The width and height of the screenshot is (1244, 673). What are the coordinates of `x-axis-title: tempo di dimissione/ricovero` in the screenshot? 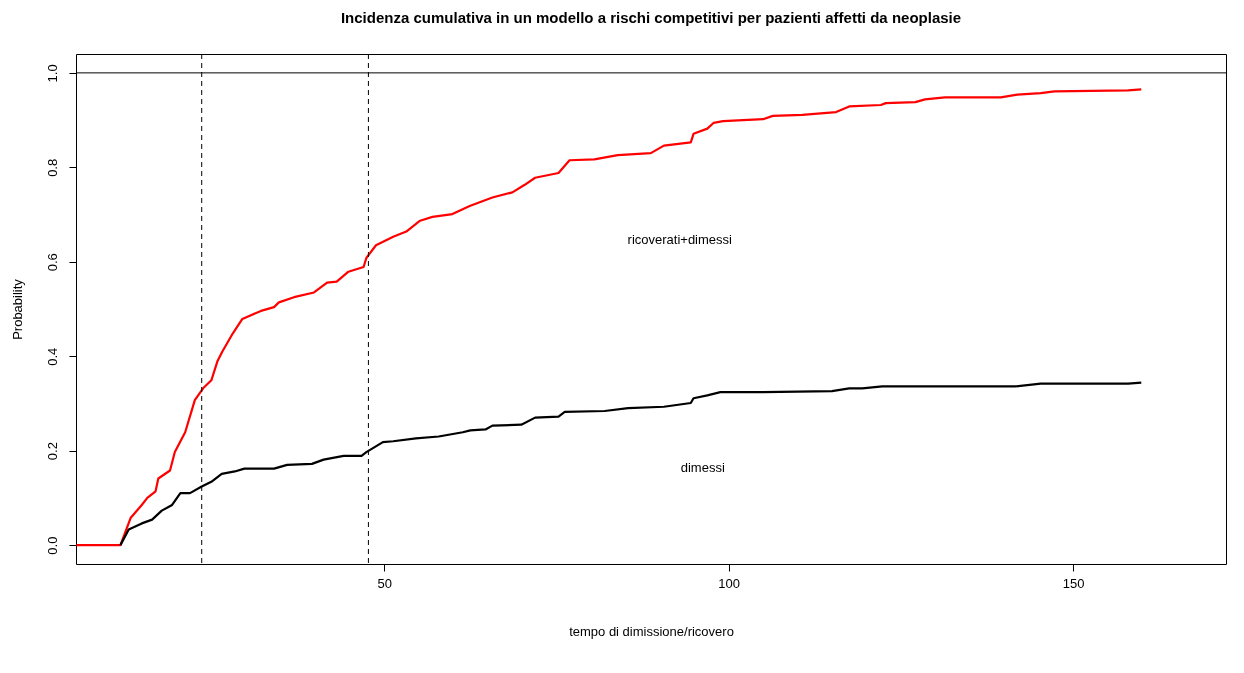 It's located at (651, 631).